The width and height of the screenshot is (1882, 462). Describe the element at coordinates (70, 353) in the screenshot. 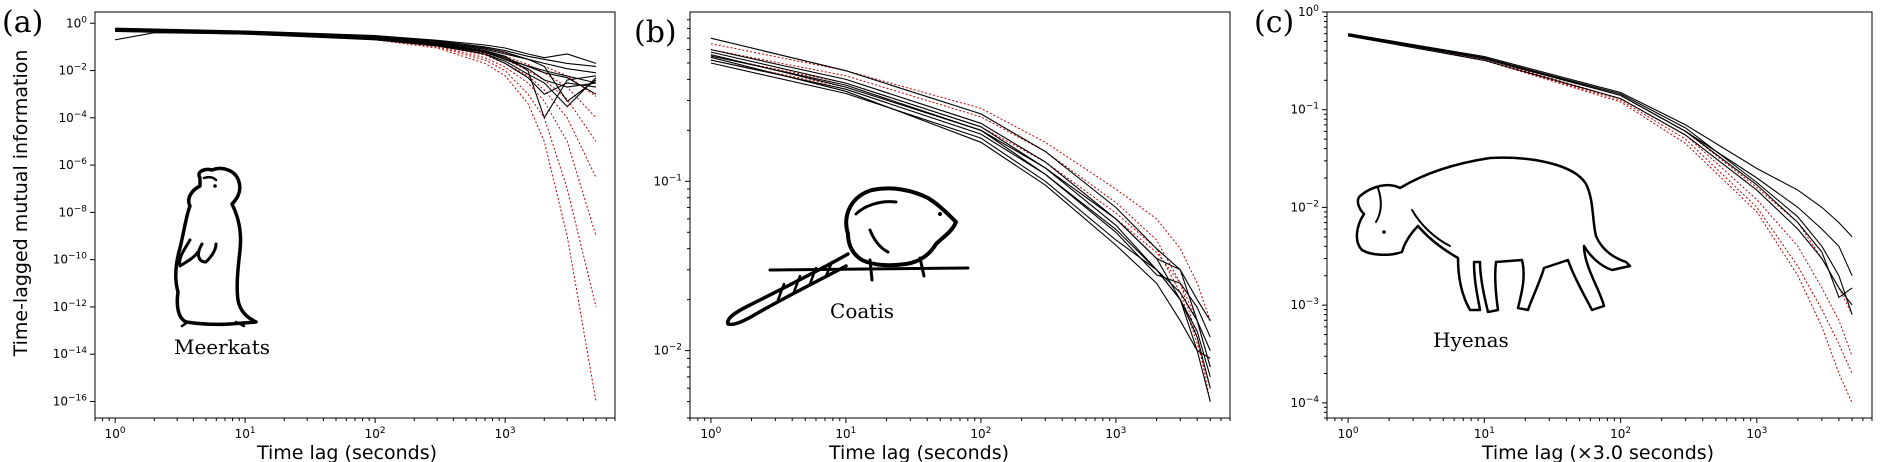

I see `y-tick-label: 10⁻¹⁴` at that location.